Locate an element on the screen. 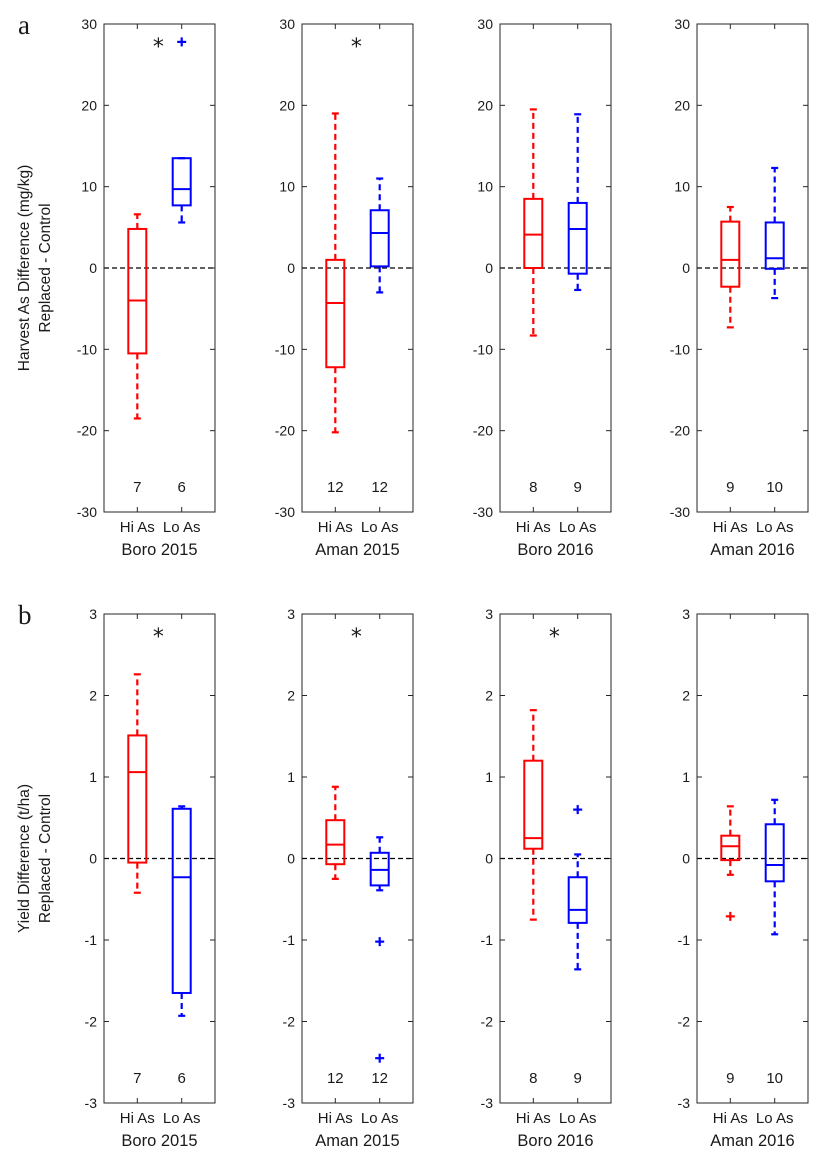  panel-a-2: -30 -20 -10 0 10 20 30 12 Hi As 12 Lo As * Aman 2015 is located at coordinates (344, 287).